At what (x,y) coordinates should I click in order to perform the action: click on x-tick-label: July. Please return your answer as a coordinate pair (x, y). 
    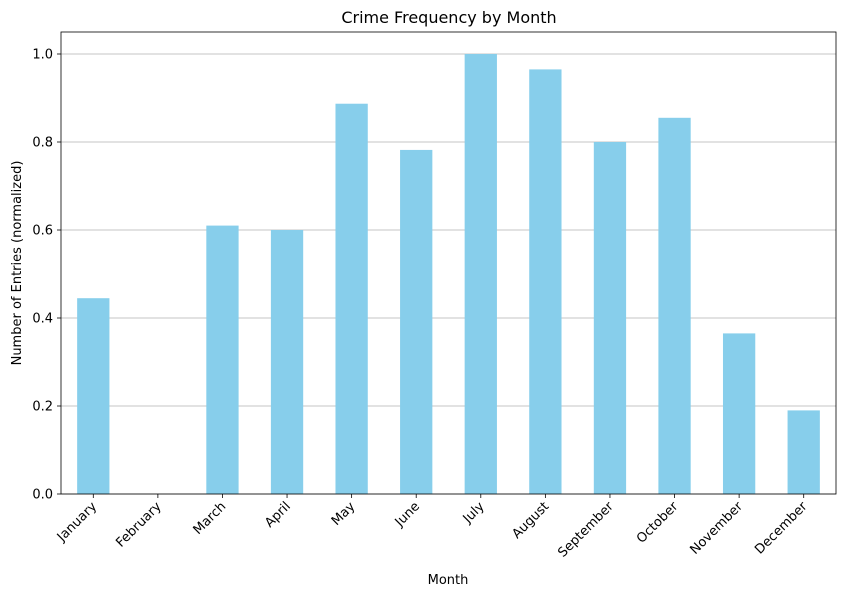
    Looking at the image, I should click on (474, 513).